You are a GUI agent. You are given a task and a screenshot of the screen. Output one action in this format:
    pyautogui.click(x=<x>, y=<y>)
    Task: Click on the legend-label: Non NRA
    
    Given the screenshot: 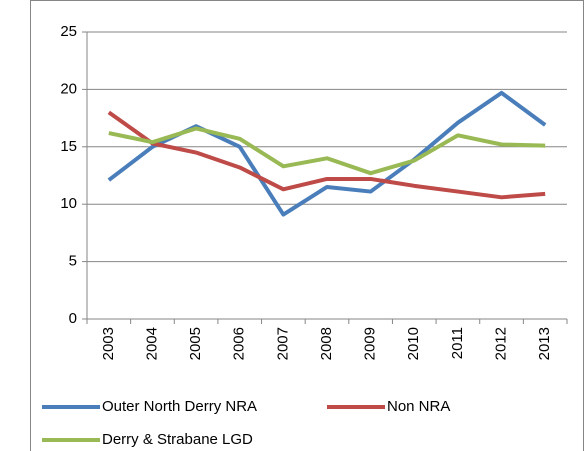 What is the action you would take?
    pyautogui.click(x=418, y=406)
    